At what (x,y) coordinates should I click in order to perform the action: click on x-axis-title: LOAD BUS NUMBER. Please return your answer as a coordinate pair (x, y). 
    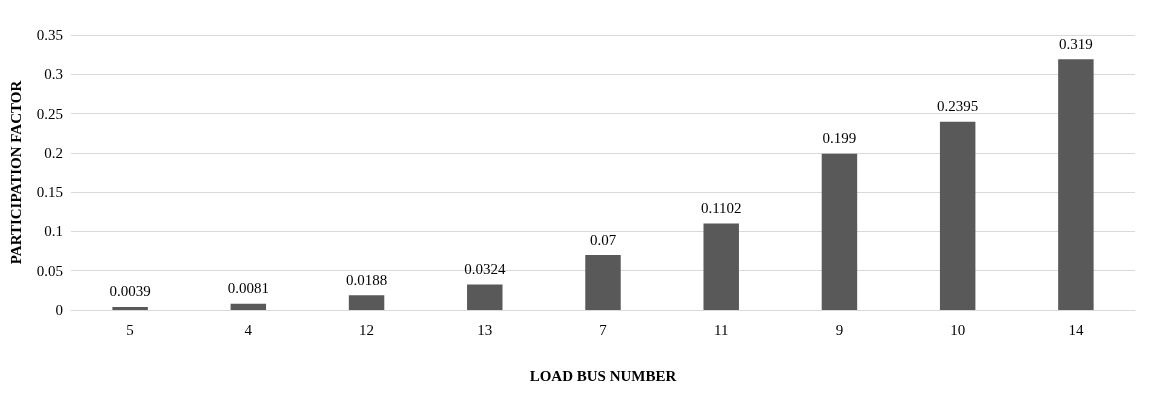
    Looking at the image, I should click on (603, 375).